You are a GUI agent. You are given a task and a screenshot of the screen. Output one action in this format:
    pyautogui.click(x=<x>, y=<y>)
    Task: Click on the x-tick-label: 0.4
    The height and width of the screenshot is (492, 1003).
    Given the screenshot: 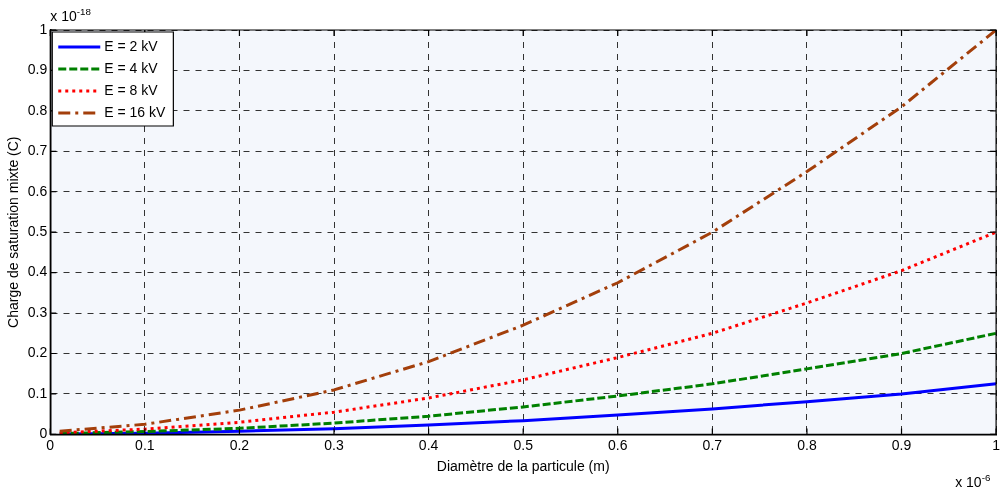 What is the action you would take?
    pyautogui.click(x=428, y=444)
    